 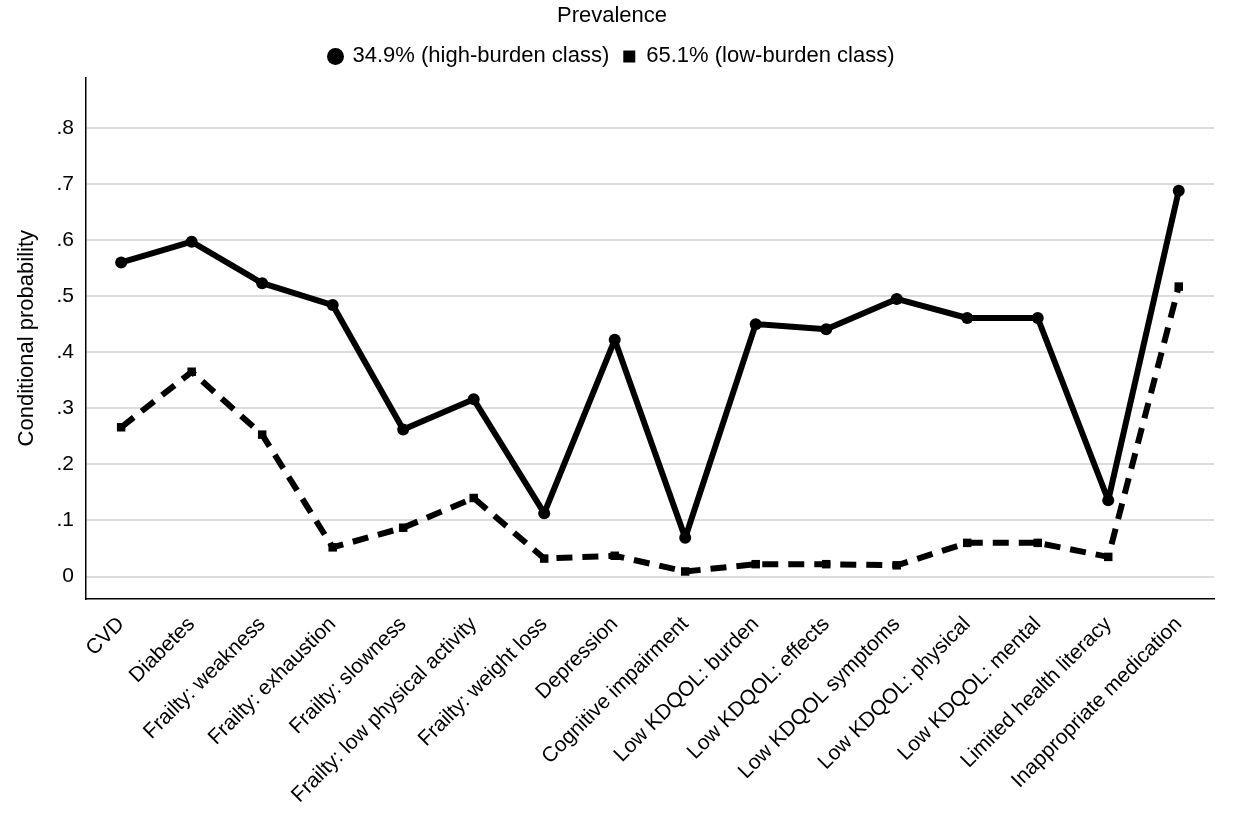 I want to click on x-tick-label: CVD, so click(x=104, y=635).